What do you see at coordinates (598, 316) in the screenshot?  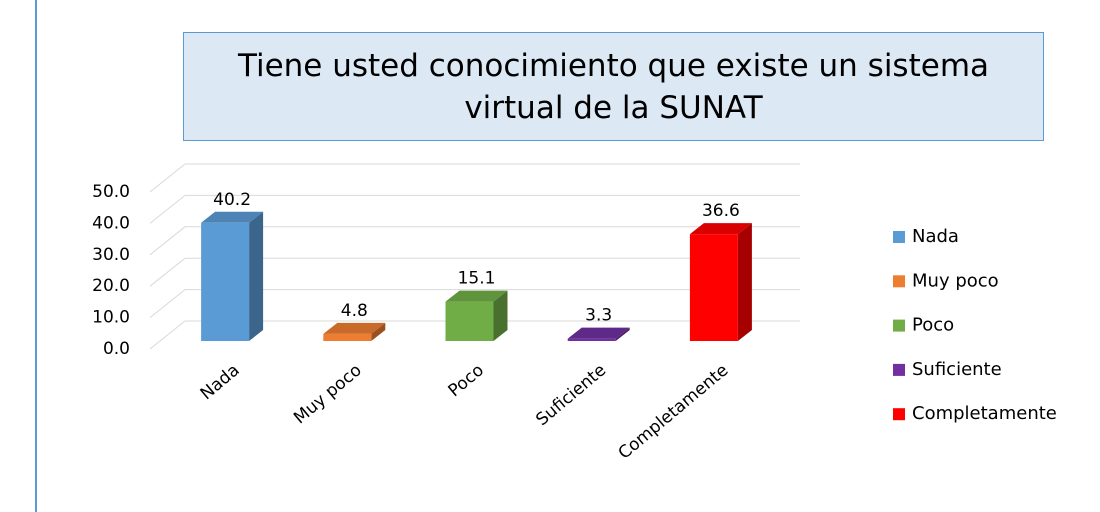 I see `data-label: 3.3` at bounding box center [598, 316].